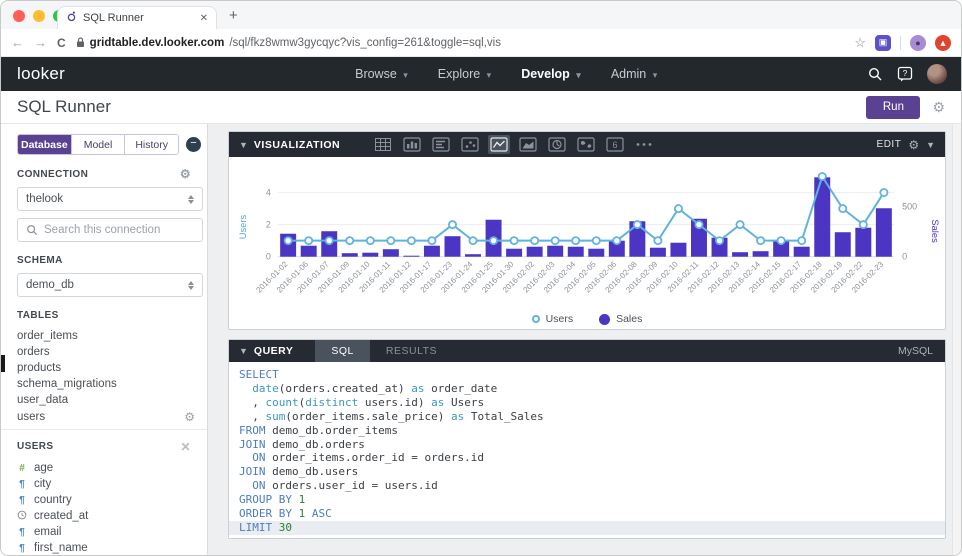 This screenshot has height=556, width=962. What do you see at coordinates (104, 516) in the screenshot?
I see `field-item-created_at: created_at` at bounding box center [104, 516].